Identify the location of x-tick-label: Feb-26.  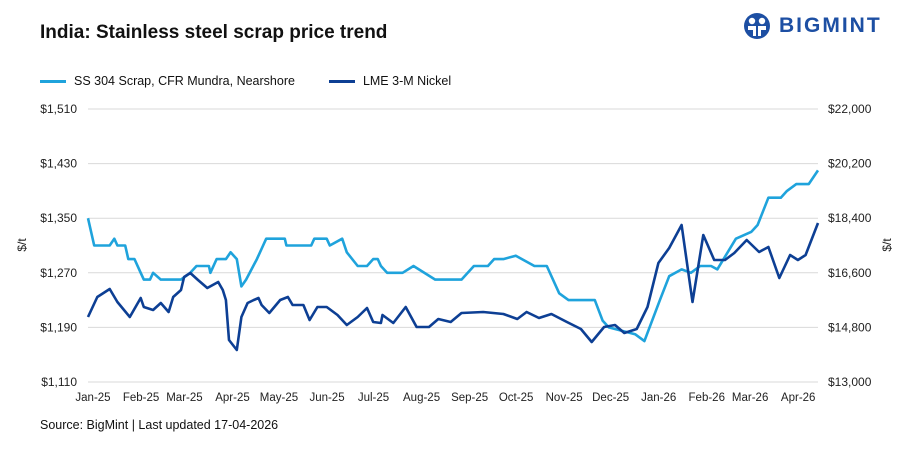
(707, 398).